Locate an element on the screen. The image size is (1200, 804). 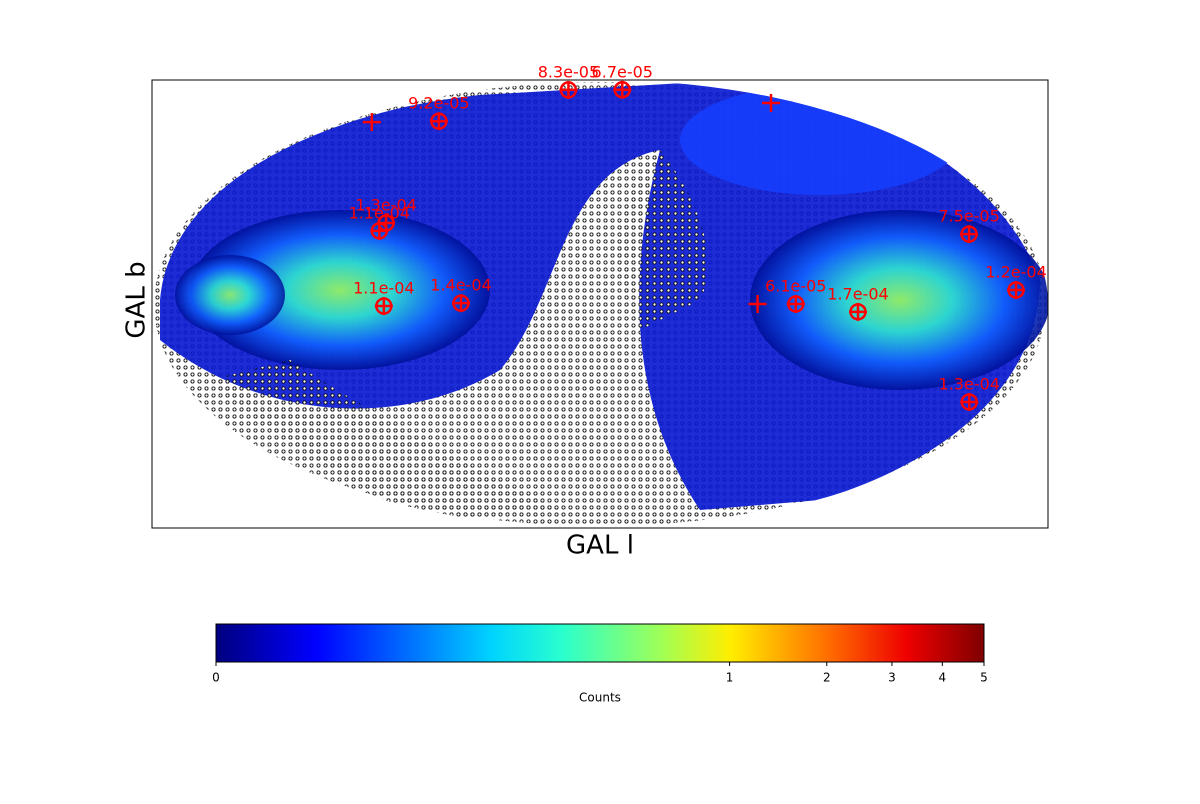
heatmap-region is located at coordinates (820, 140).